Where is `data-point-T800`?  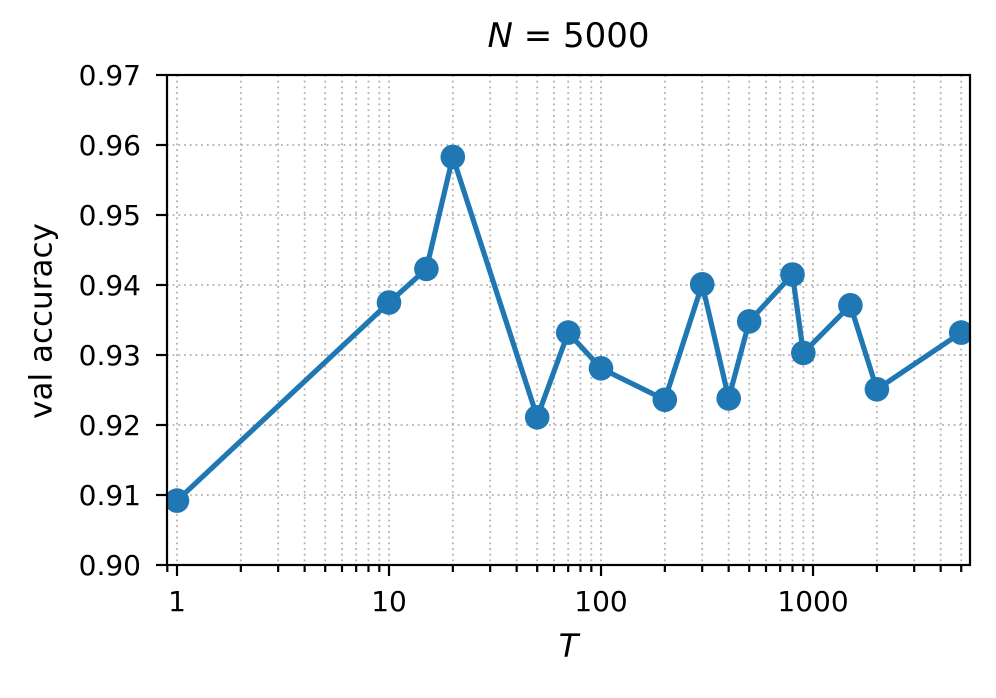
data-point-T800 is located at coordinates (792, 274).